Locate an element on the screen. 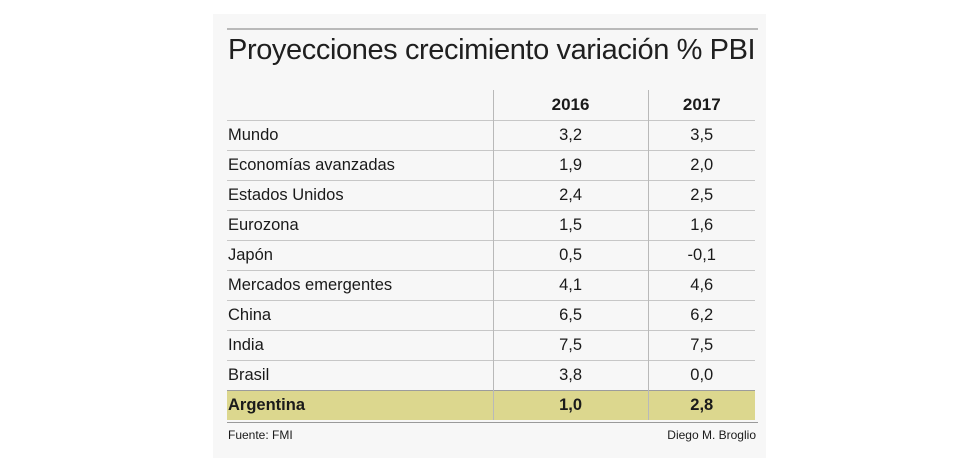  row-label: Estados Unidos is located at coordinates (360, 195).